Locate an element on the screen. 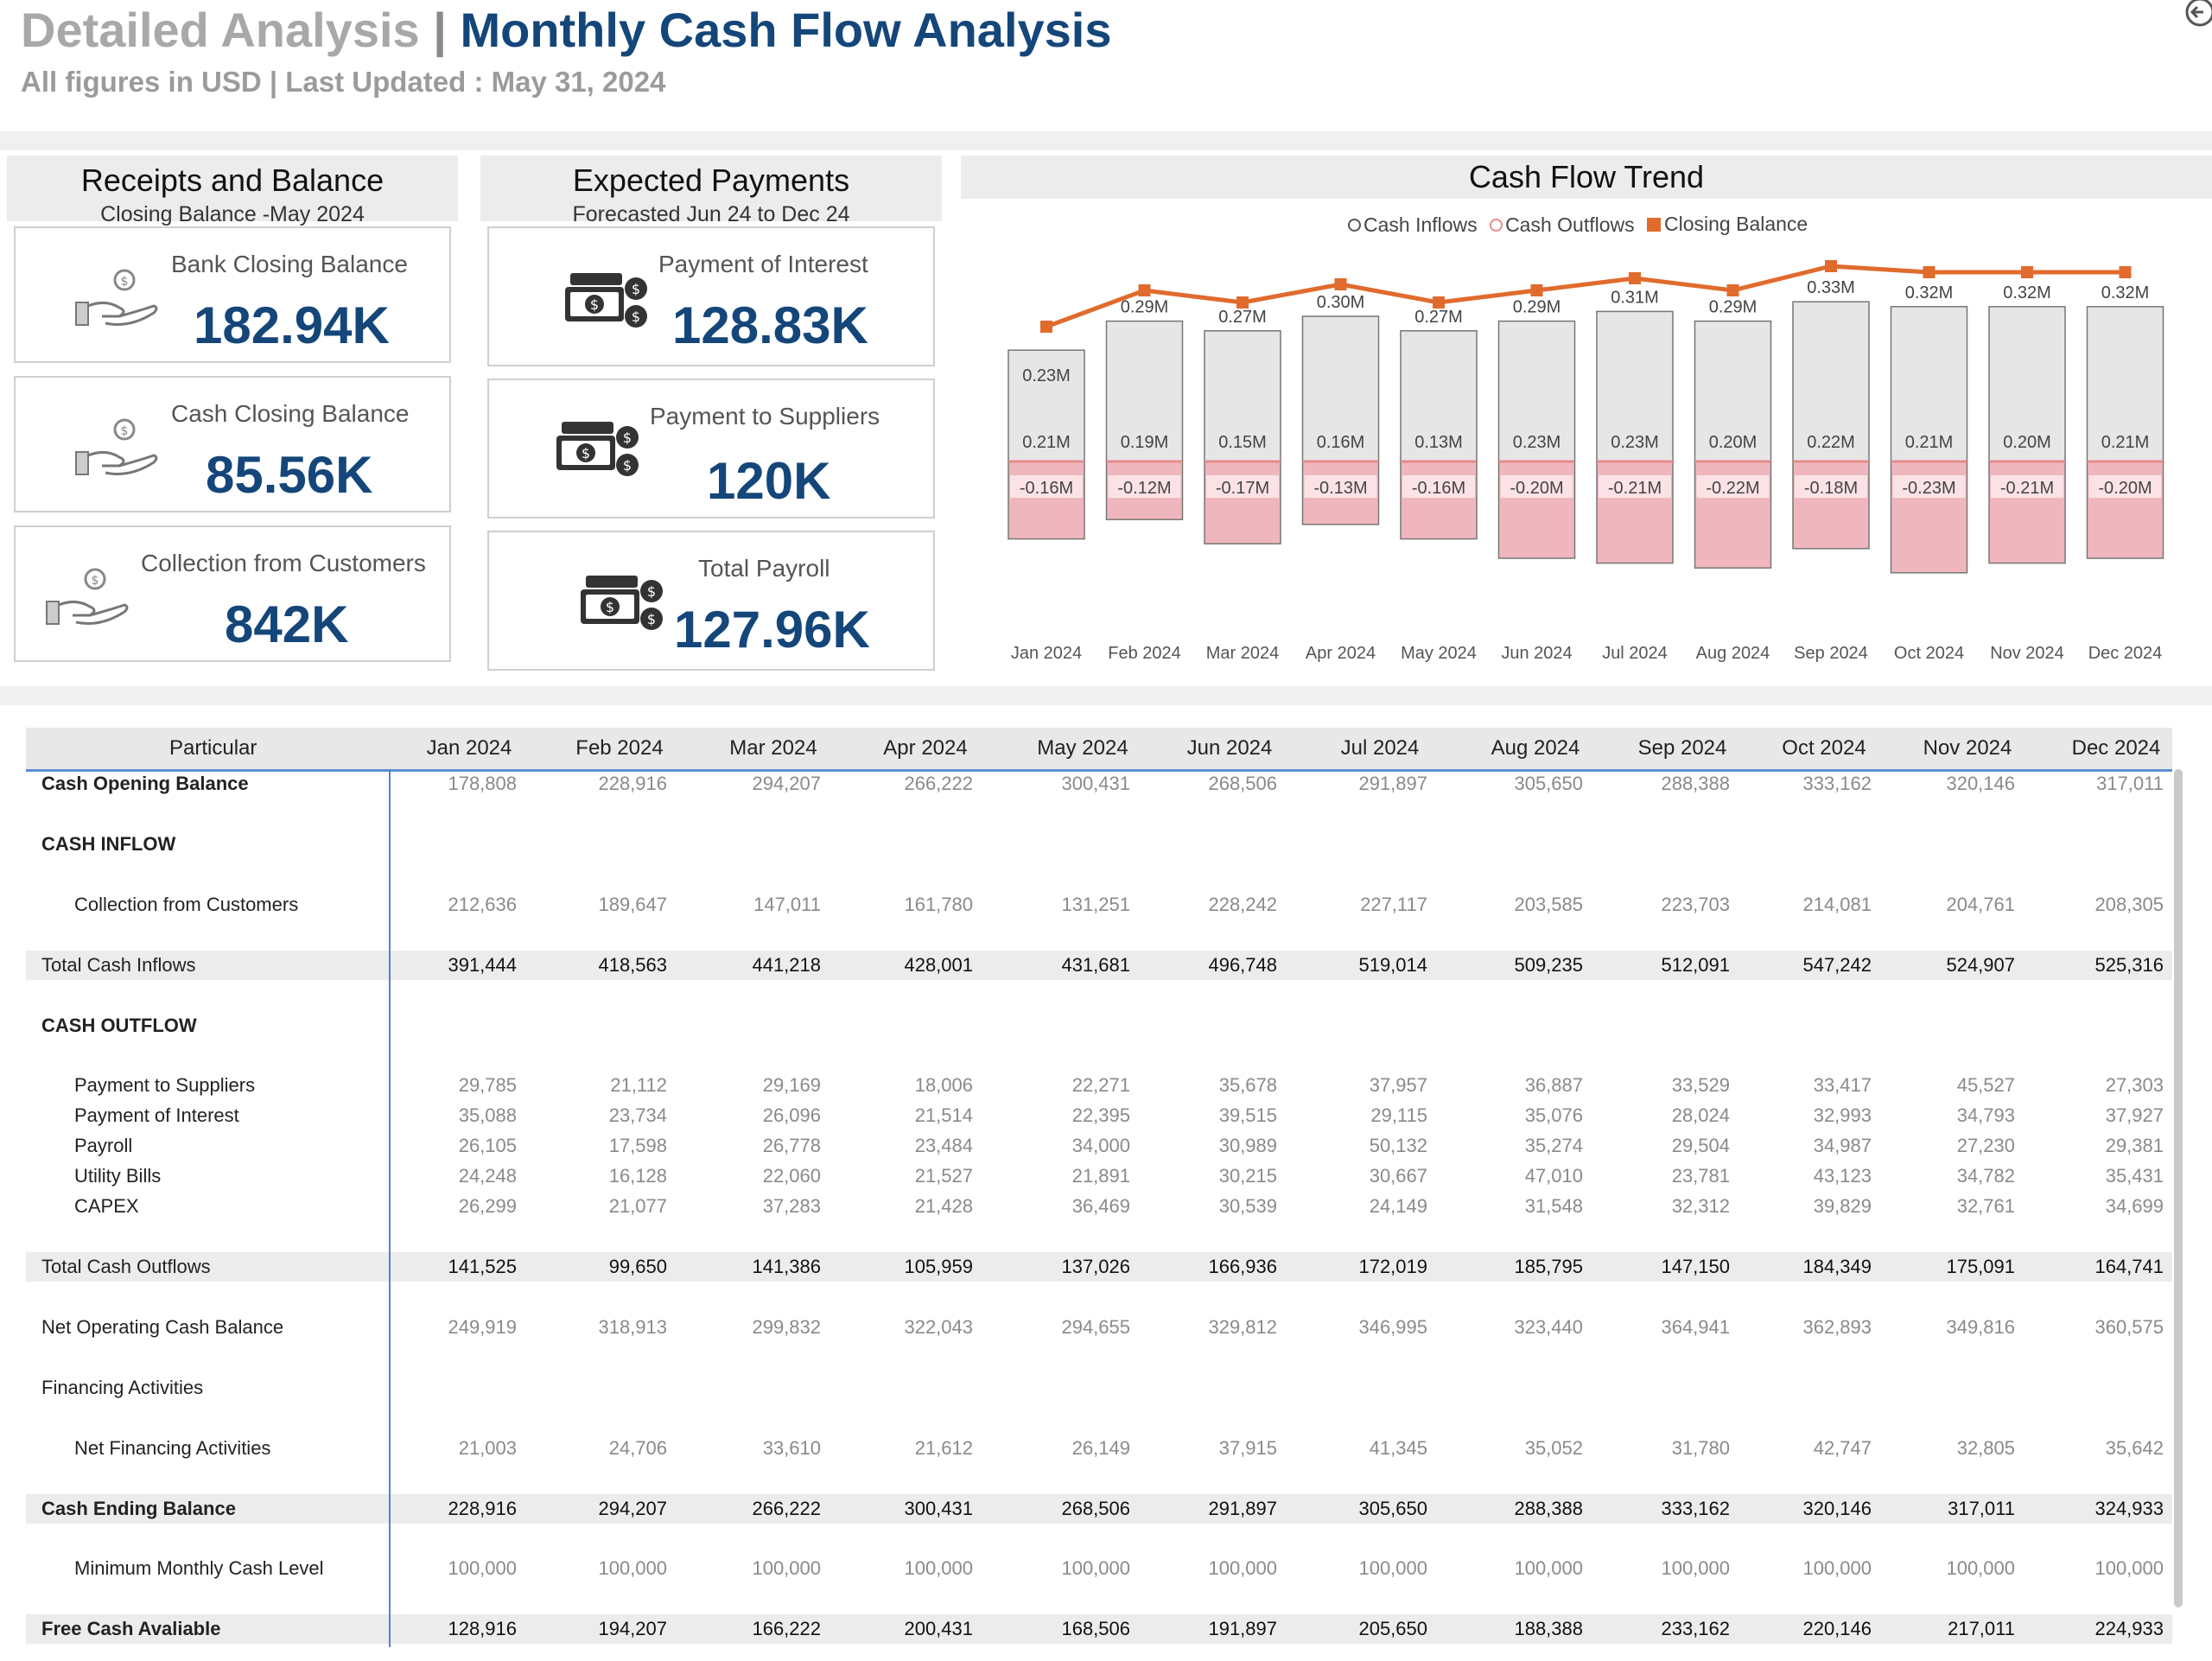  table-cell: 21,428 is located at coordinates (943, 1206).